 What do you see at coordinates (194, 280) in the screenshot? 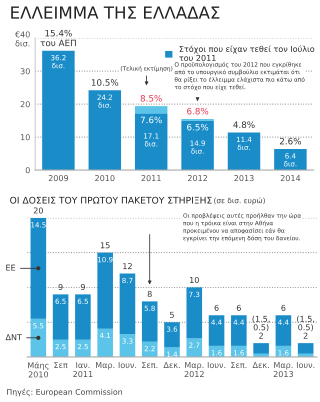
I see `total-label: 10` at bounding box center [194, 280].